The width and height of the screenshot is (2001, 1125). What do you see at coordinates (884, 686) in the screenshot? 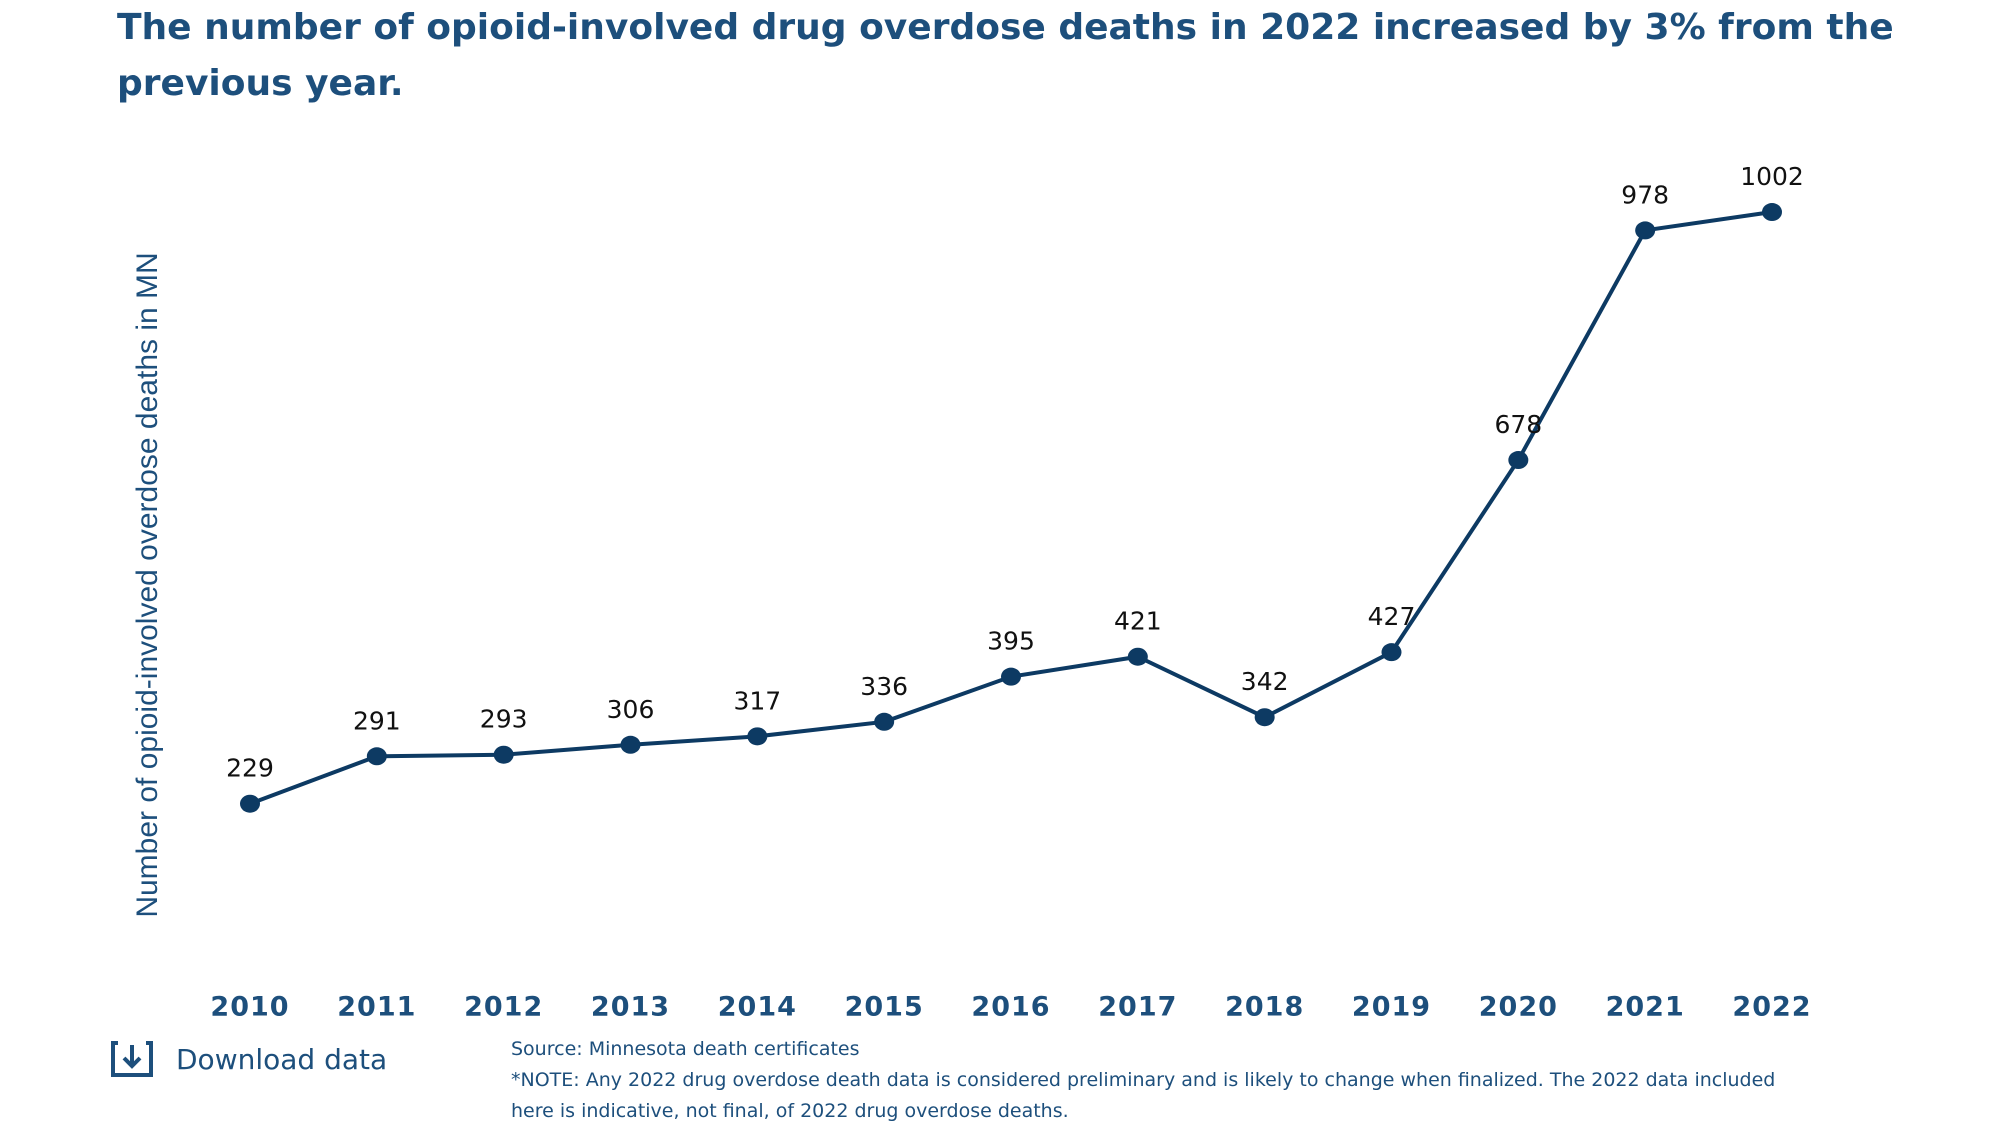
I see `value-label: 336` at bounding box center [884, 686].